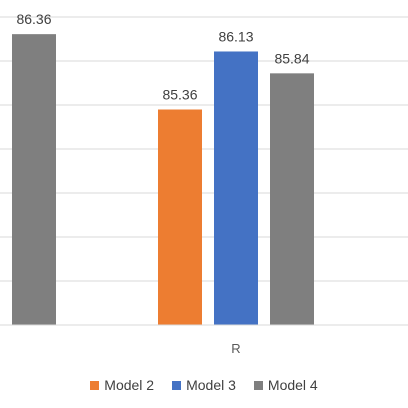  I want to click on x-tick-label: R, so click(235, 348).